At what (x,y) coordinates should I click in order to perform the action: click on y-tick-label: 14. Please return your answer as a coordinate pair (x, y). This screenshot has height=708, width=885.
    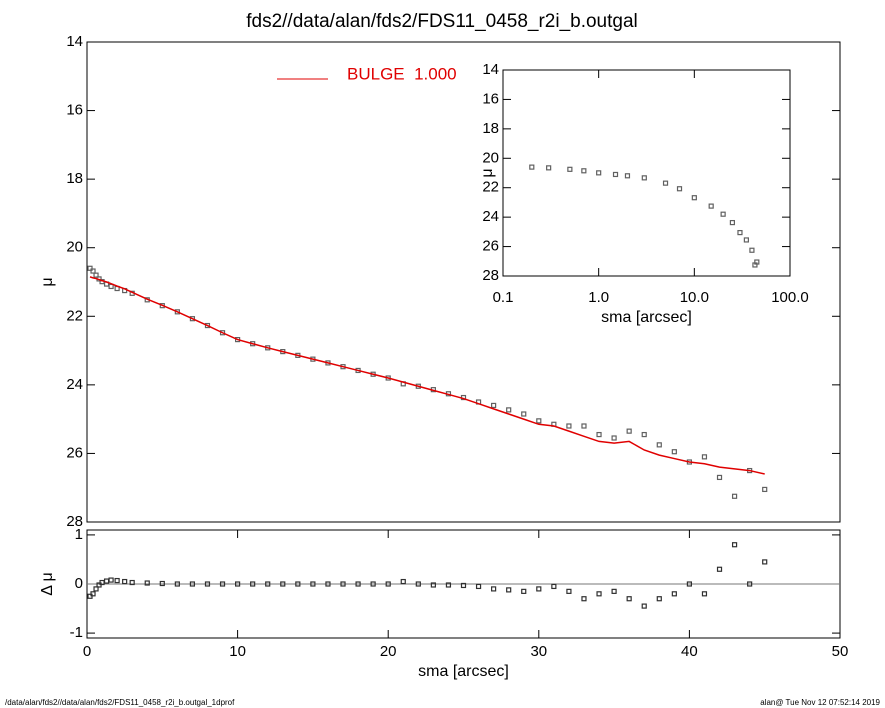
    Looking at the image, I should click on (74, 41).